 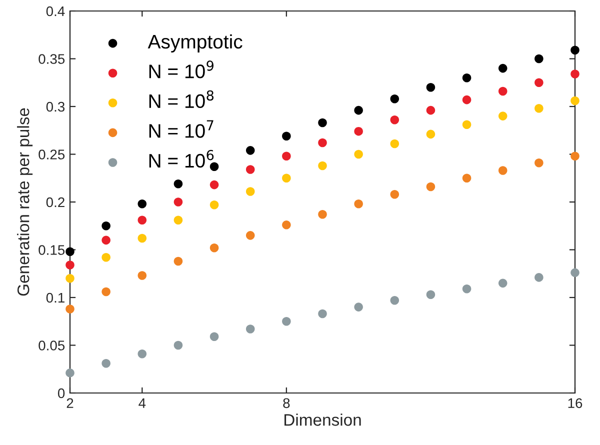 What do you see at coordinates (51, 345) in the screenshot?
I see `y-tick-label: 0.05` at bounding box center [51, 345].